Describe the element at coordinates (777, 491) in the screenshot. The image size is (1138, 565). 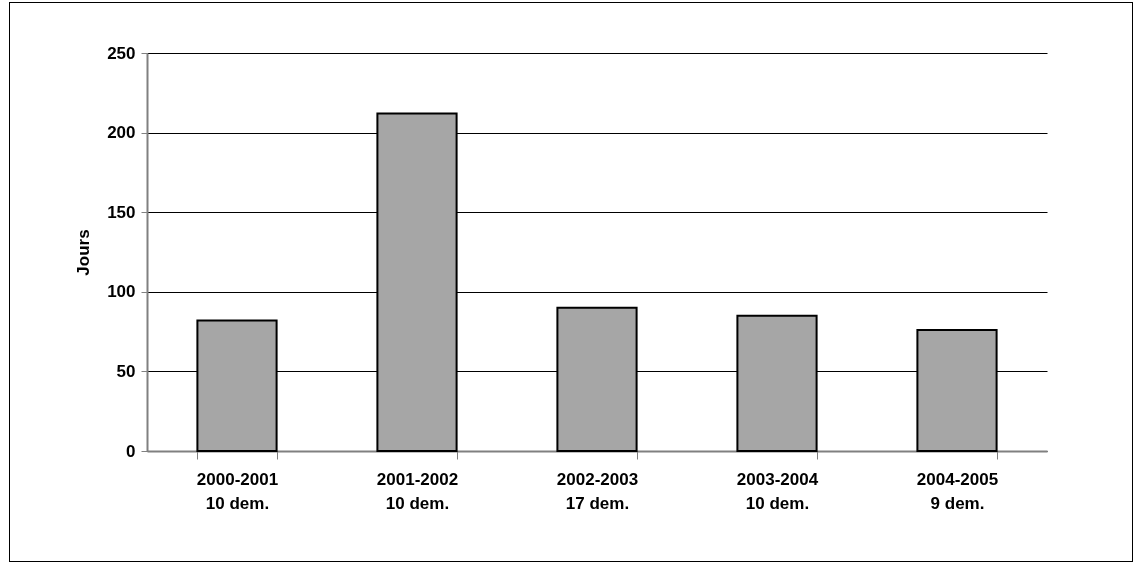
I see `x-tick-label: 2003-2004 10 dem.` at that location.